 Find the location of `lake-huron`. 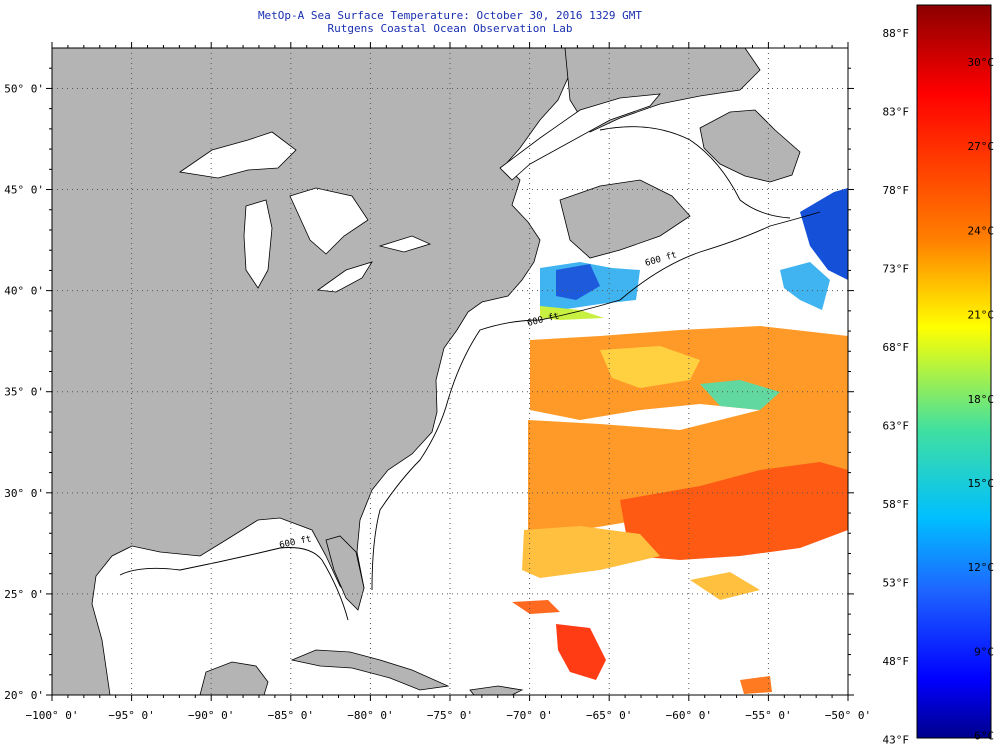

lake-huron is located at coordinates (329, 221).